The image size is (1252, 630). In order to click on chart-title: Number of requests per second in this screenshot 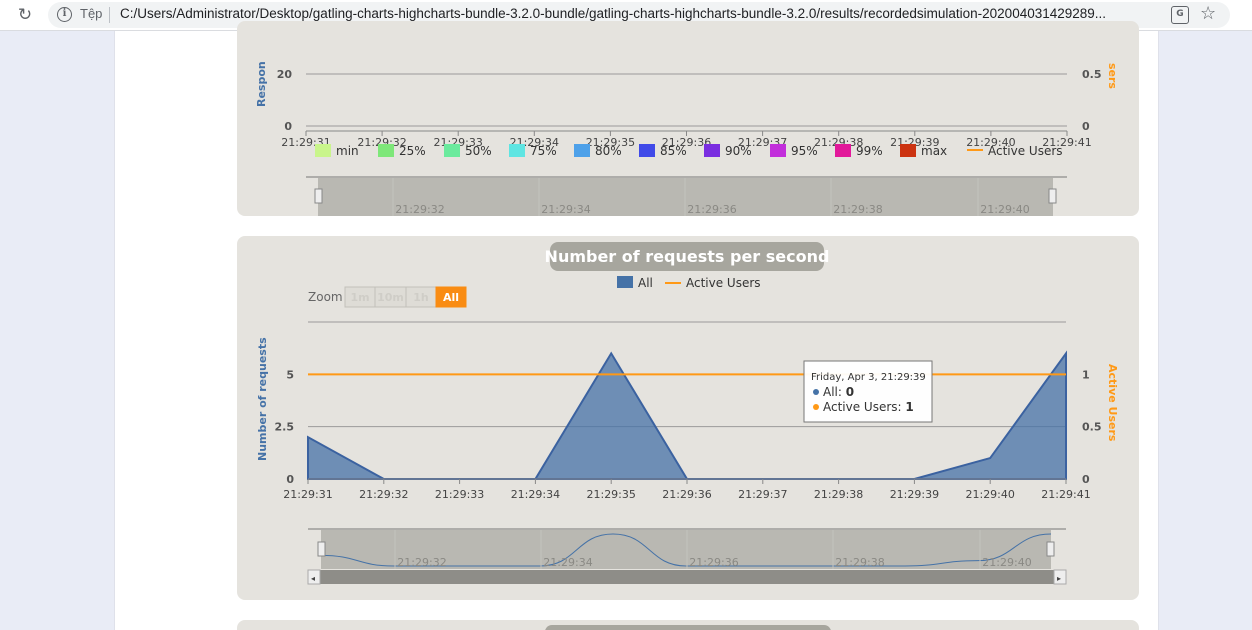, I will do `click(687, 256)`.